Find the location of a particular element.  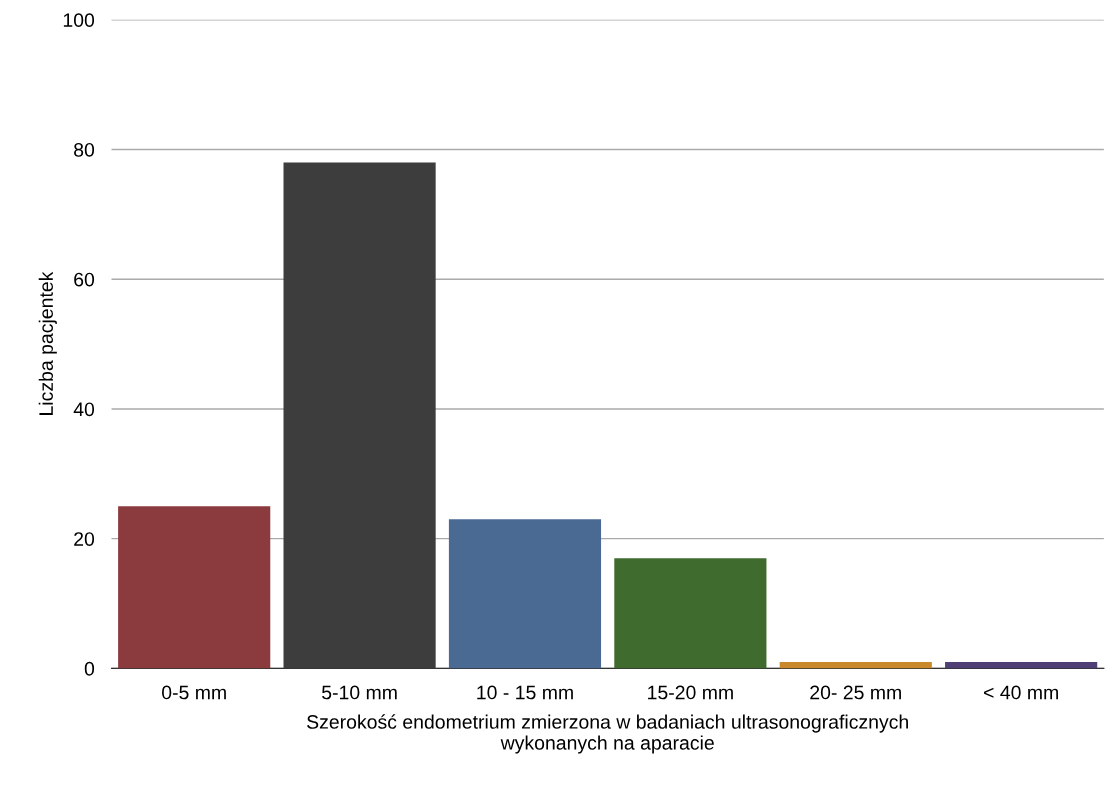

x-tick-label: 20- 25 mm is located at coordinates (855, 692).